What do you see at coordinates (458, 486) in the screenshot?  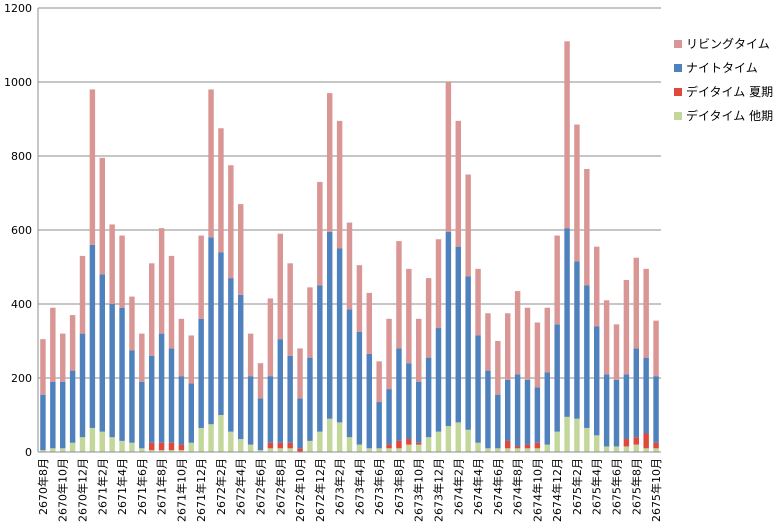 I see `x-tick-label: 2674年2月` at bounding box center [458, 486].